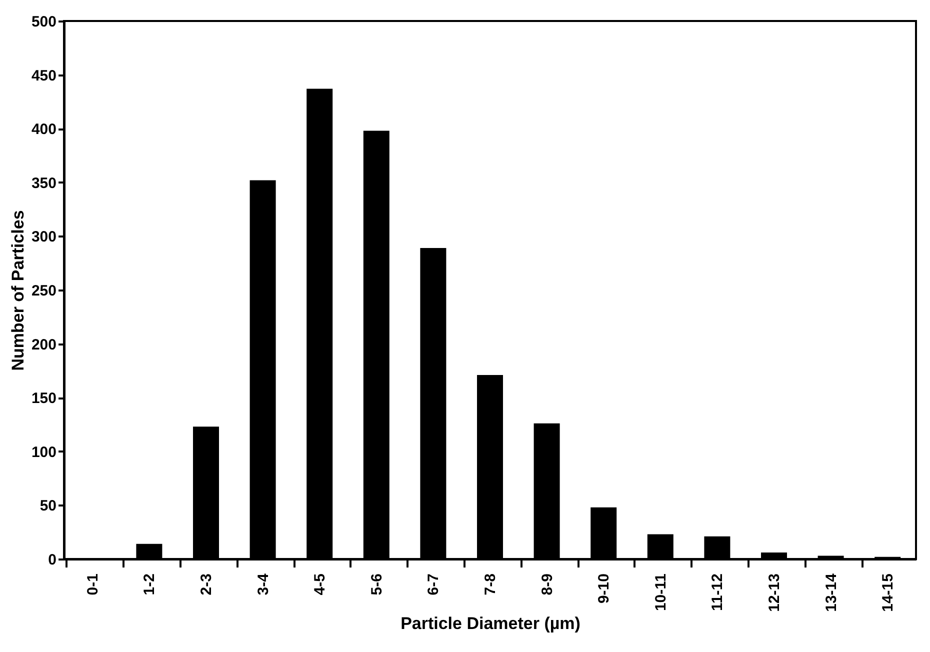  I want to click on x-tick-label: 1-2, so click(149, 585).